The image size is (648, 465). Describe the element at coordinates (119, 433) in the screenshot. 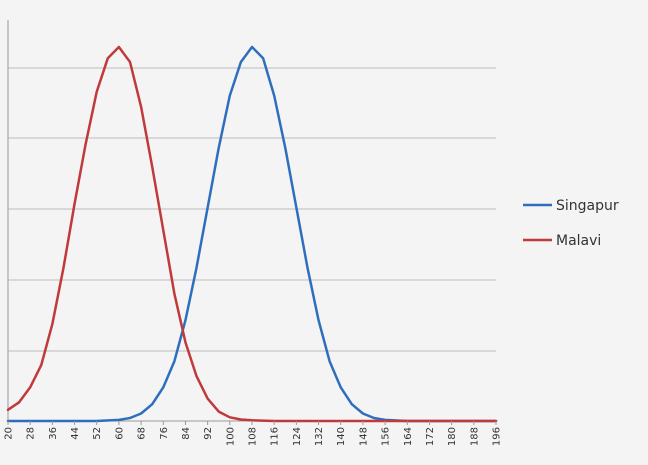

I see `x-tick-label: 60` at that location.